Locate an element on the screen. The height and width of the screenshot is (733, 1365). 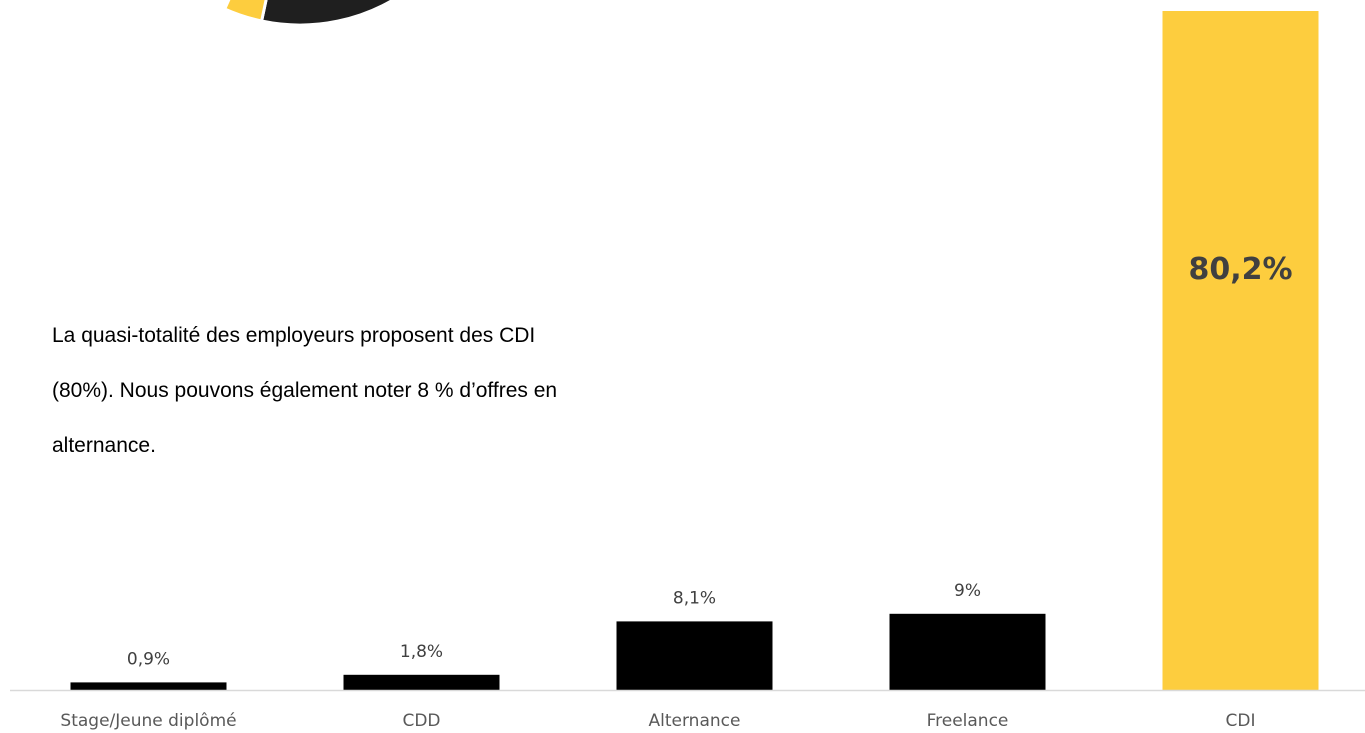
data-label: 9% is located at coordinates (967, 591).